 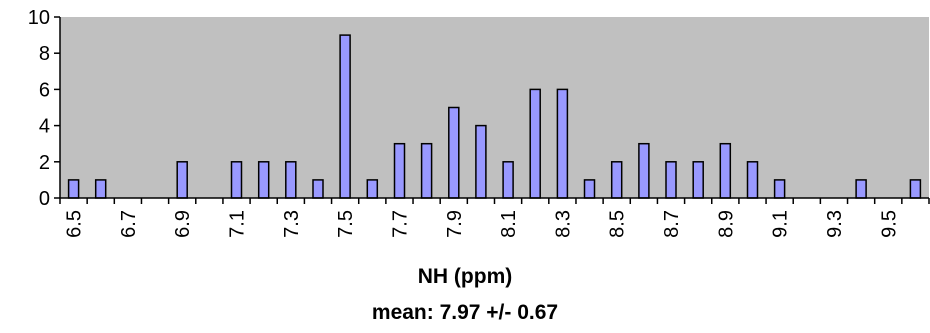 What do you see at coordinates (465, 276) in the screenshot?
I see `x-axis-label: NH (ppm)` at bounding box center [465, 276].